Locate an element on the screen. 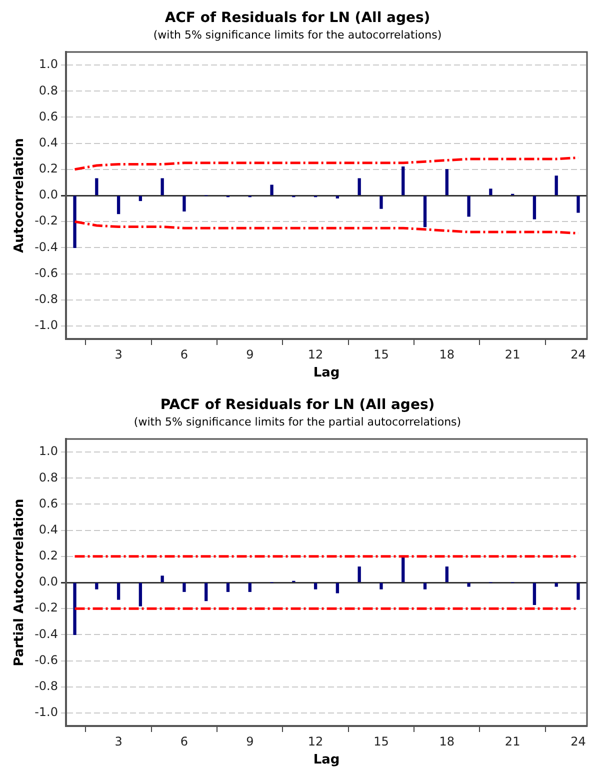 This screenshot has width=595, height=774. chart-title: PACF of Residuals for LN (All ages) is located at coordinates (297, 405).